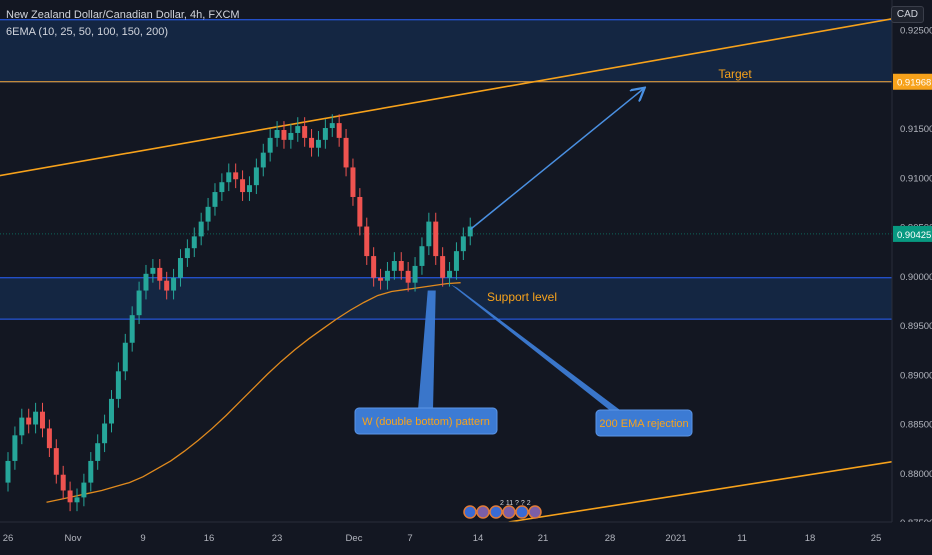  I want to click on price-scale, so click(912, 275).